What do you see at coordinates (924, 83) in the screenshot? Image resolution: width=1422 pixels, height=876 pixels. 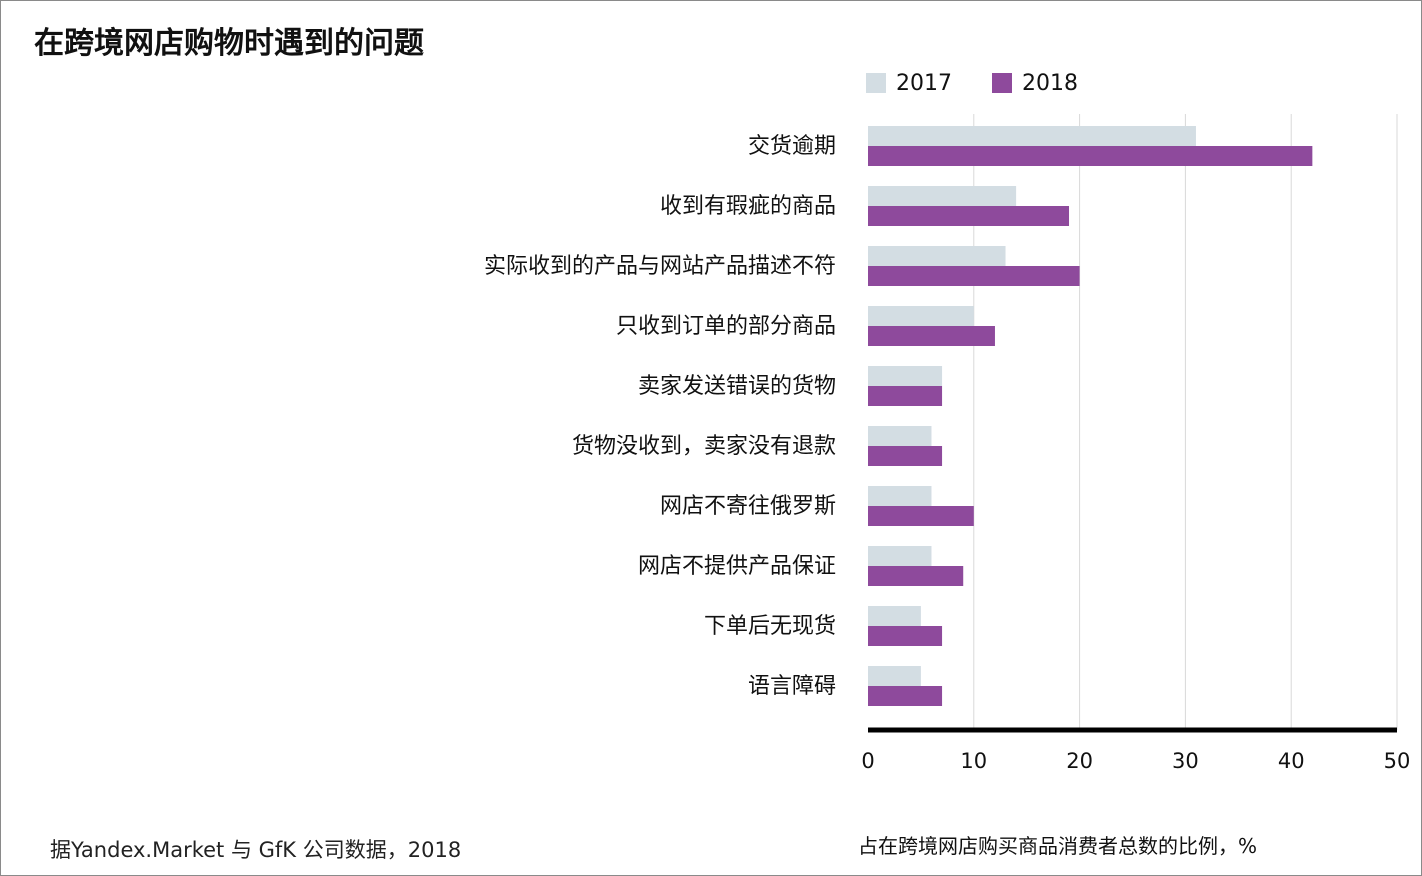 I see `legend-label-2017: 2017` at bounding box center [924, 83].